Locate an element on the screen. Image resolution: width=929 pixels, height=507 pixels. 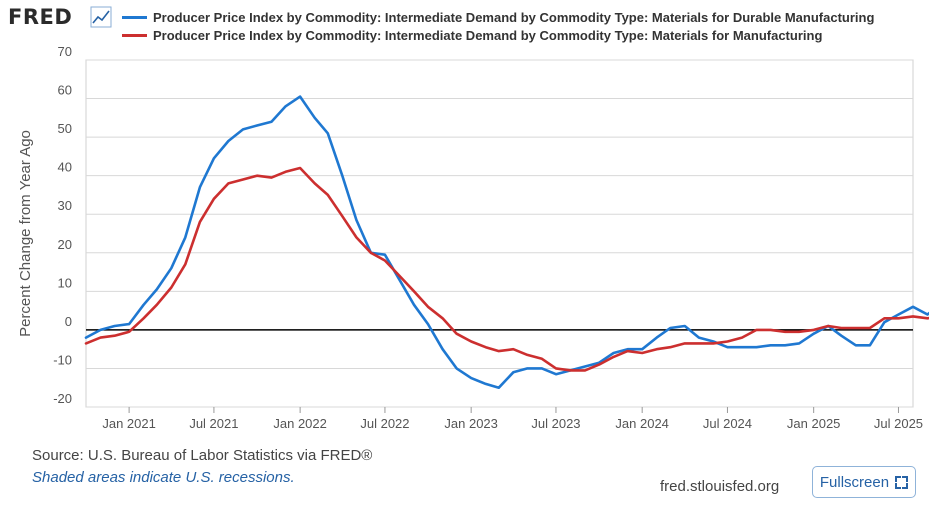
y-axis-ticks: 70 60 50 40 30 20 10 0 -10 -20 is located at coordinates (62, 225).